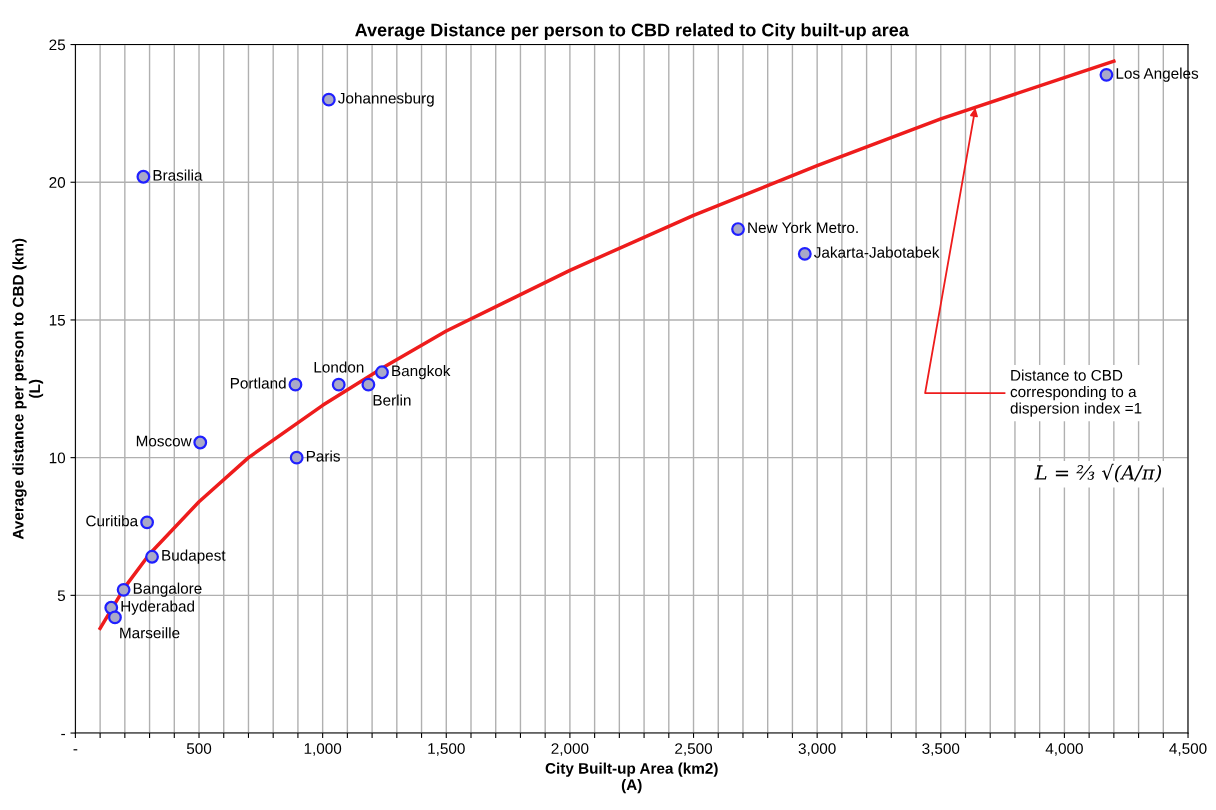 The width and height of the screenshot is (1216, 810). What do you see at coordinates (421, 372) in the screenshot?
I see `series-label: Bangkok` at bounding box center [421, 372].